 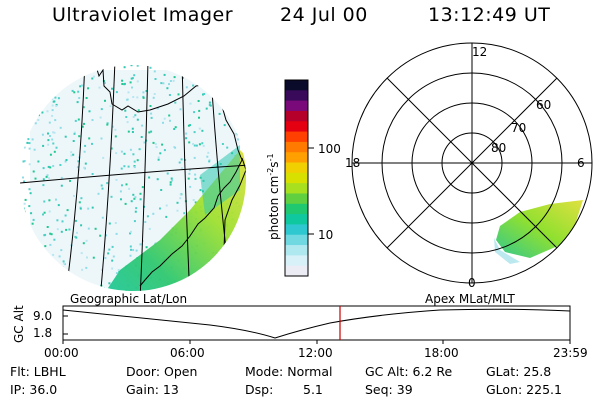 What do you see at coordinates (19, 324) in the screenshot?
I see `timeline-y-label: GC Alt` at bounding box center [19, 324].